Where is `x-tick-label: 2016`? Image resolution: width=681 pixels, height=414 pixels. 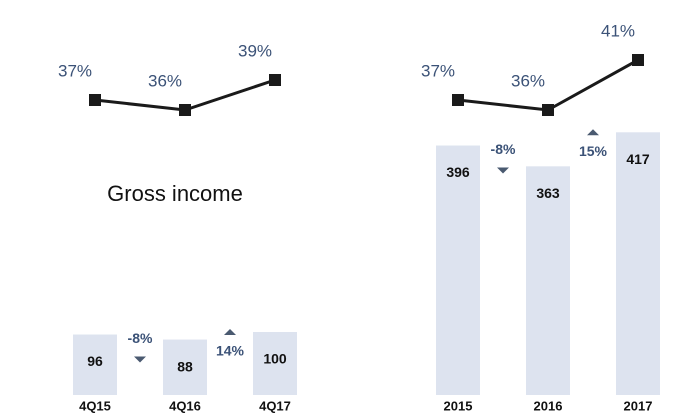
x-tick-label: 2016 is located at coordinates (548, 405).